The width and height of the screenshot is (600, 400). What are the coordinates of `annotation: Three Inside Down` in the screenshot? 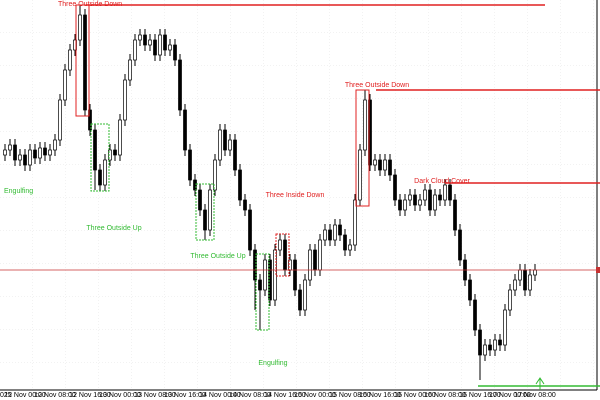 It's located at (295, 195).